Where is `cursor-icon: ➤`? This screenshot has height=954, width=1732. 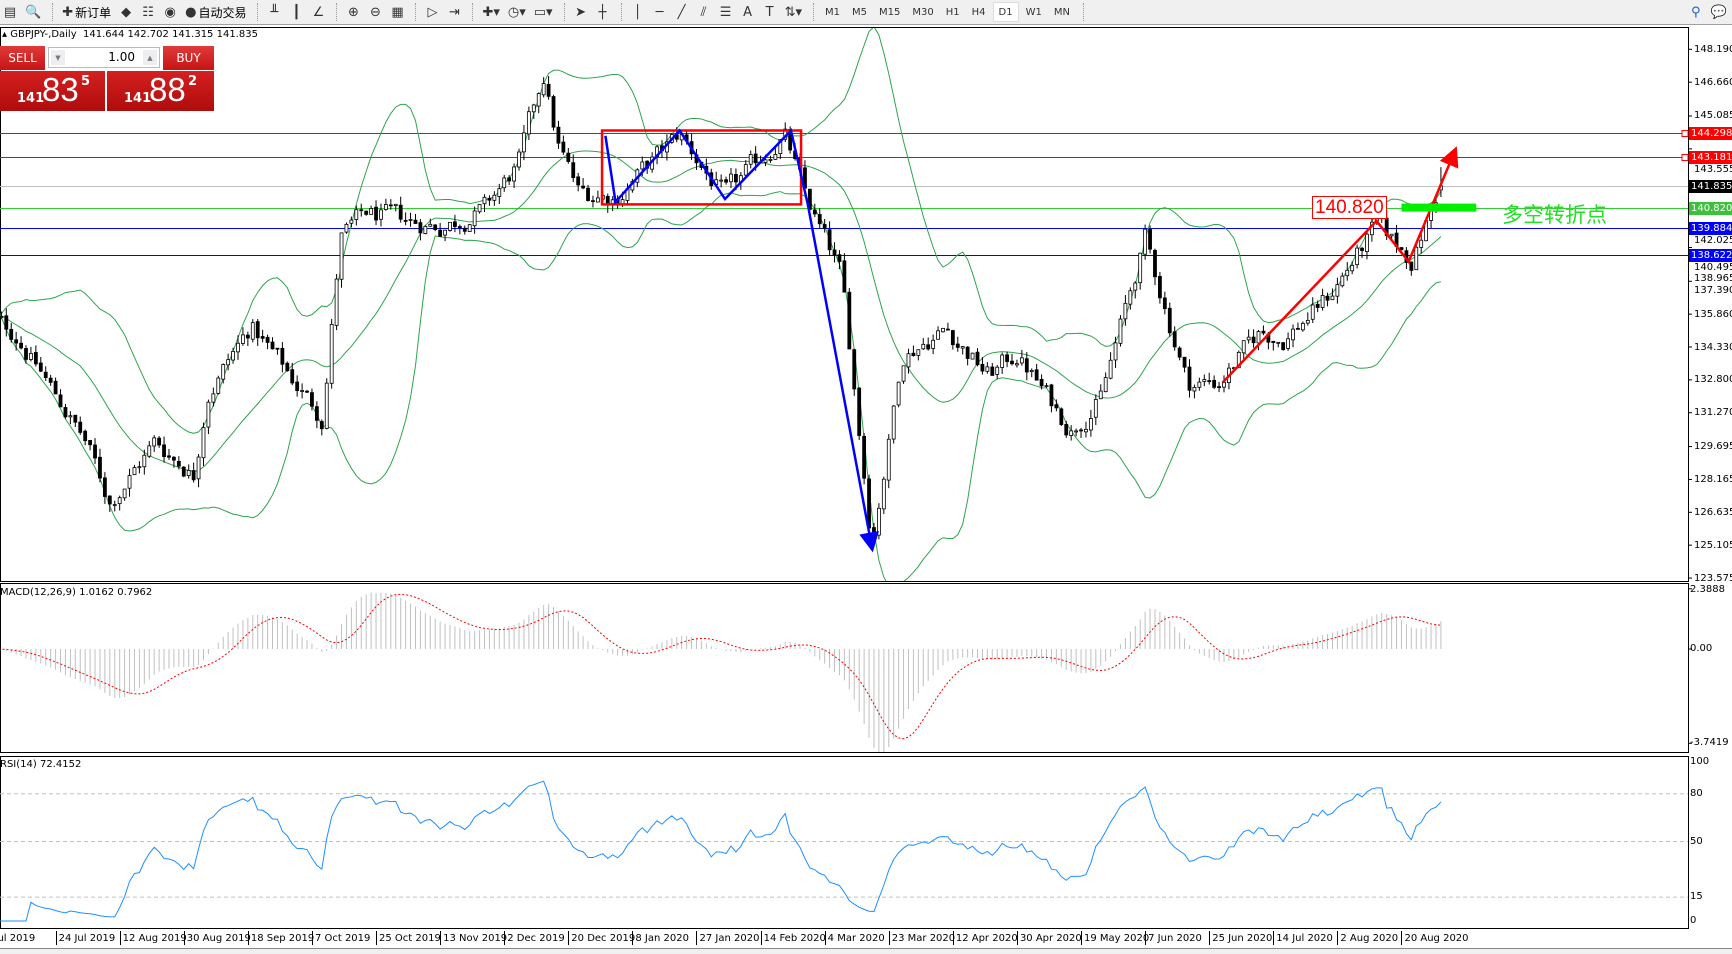 cursor-icon: ➤ is located at coordinates (581, 12).